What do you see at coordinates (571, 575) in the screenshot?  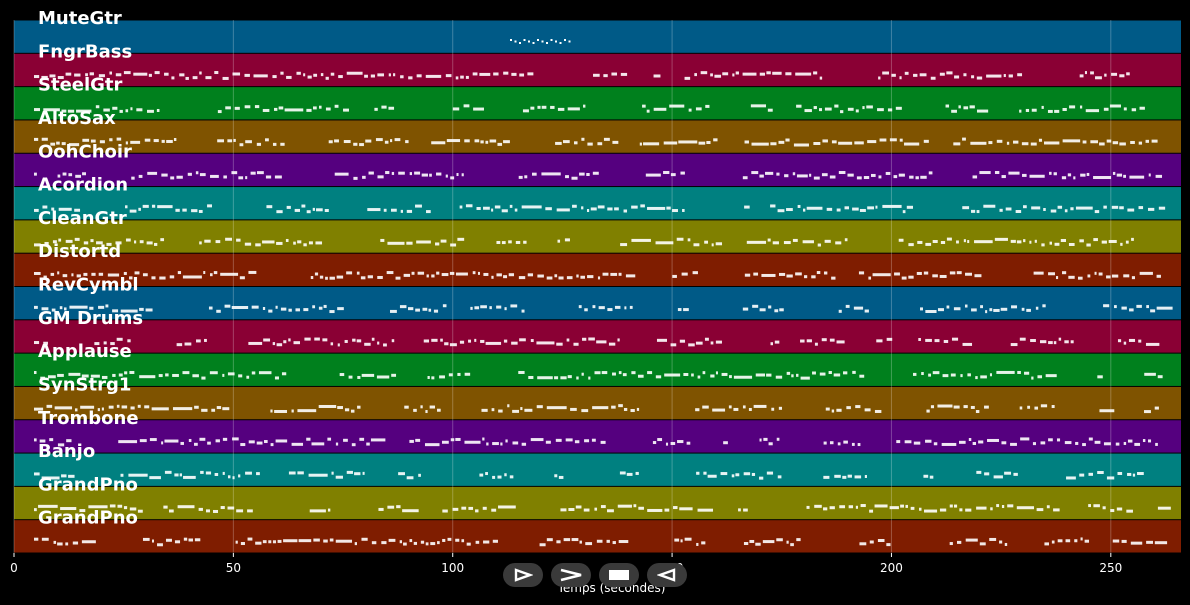 I see `forward-button` at bounding box center [571, 575].